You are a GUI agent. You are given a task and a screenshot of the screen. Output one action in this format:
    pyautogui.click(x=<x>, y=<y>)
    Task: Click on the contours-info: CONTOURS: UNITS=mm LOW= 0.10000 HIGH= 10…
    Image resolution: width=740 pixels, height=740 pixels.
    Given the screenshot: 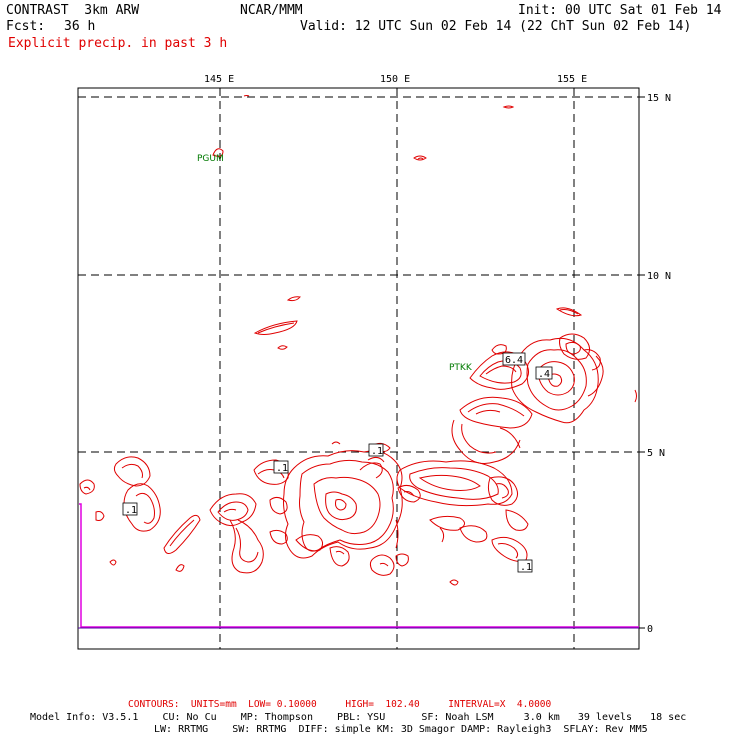 What is the action you would take?
    pyautogui.click(x=340, y=704)
    